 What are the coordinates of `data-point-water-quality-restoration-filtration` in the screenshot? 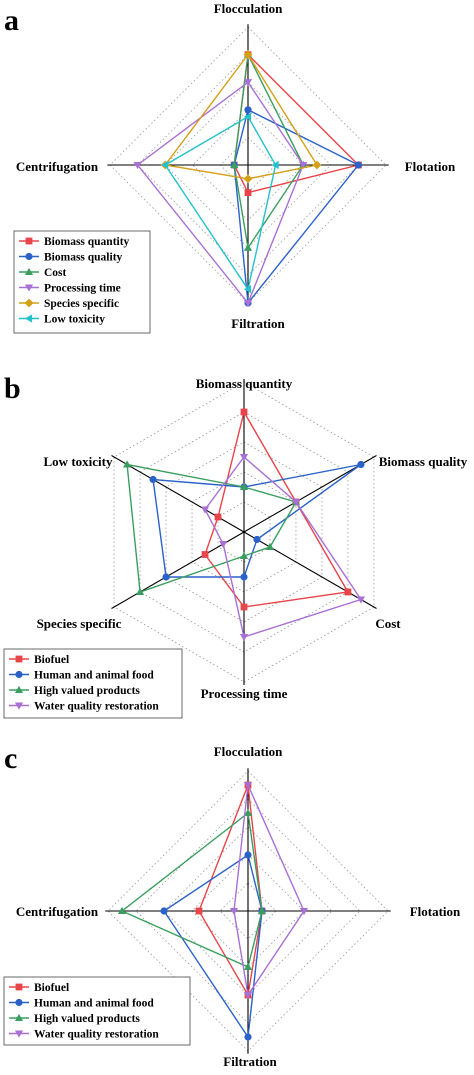 It's located at (248, 995).